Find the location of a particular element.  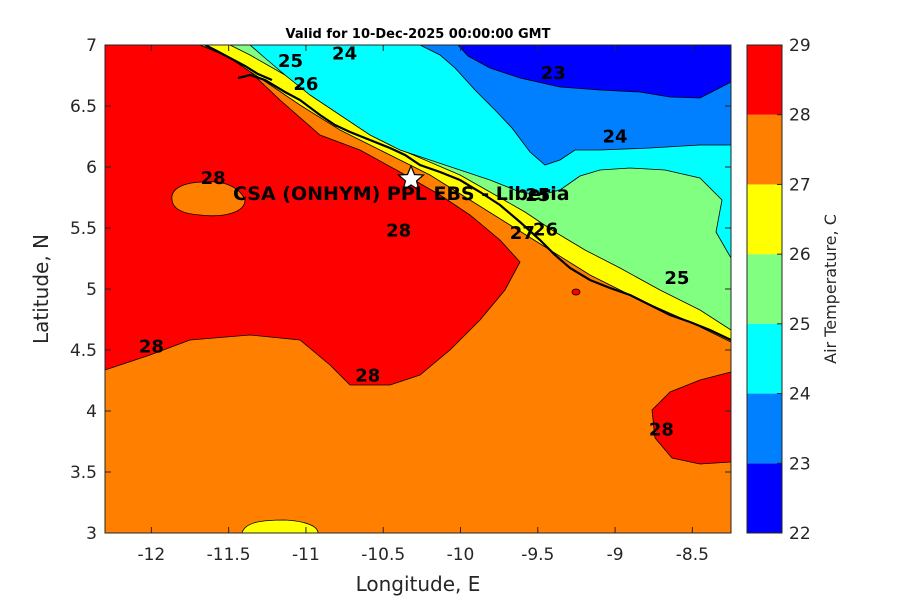

y-tick-label: 4 is located at coordinates (91, 412).